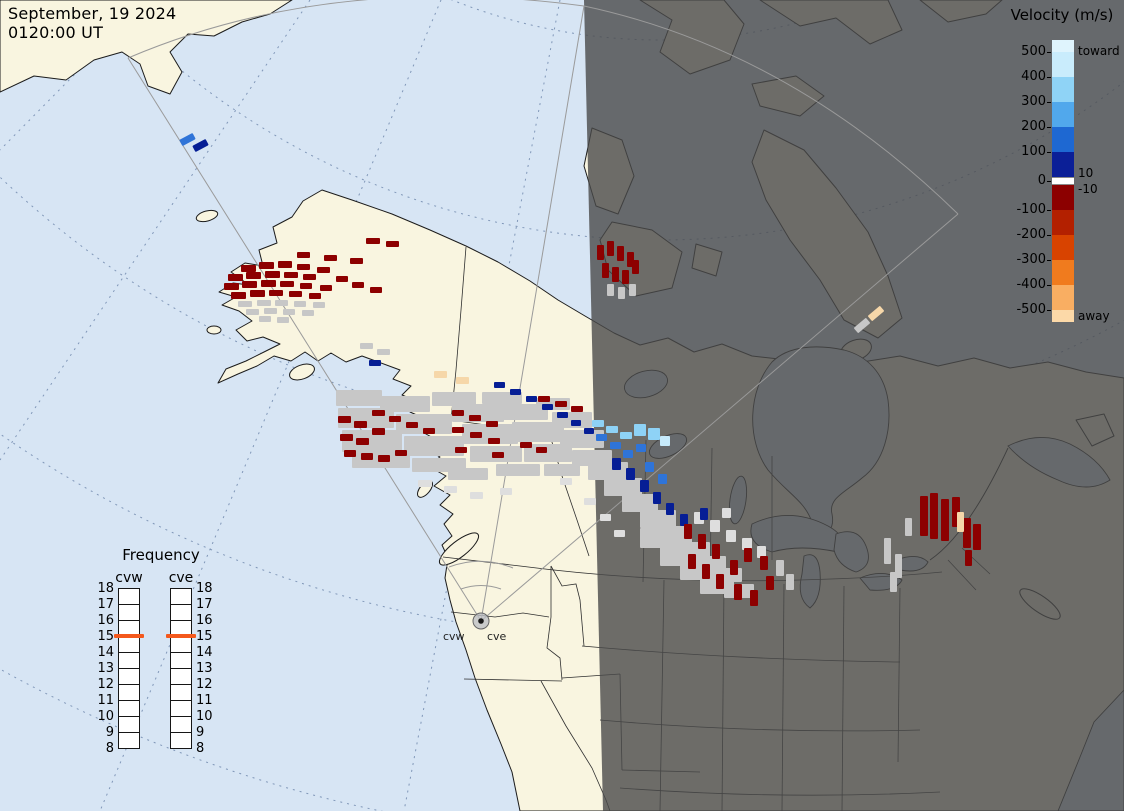  What do you see at coordinates (481, 621) in the screenshot?
I see `radar-site-marker` at bounding box center [481, 621].